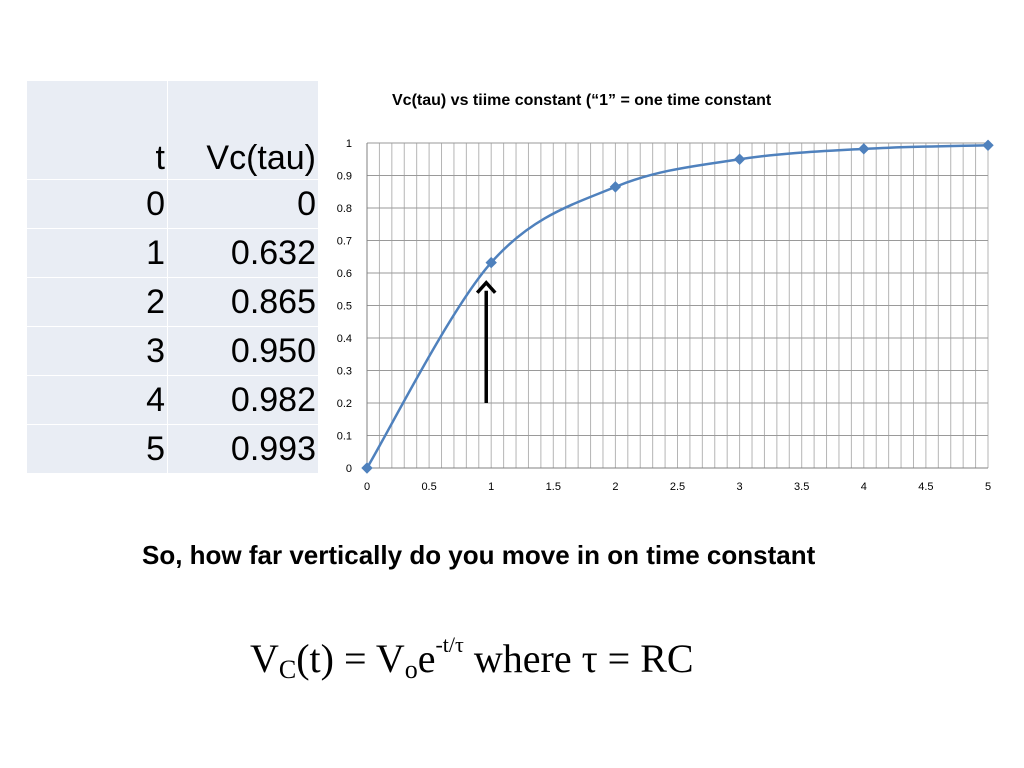  What do you see at coordinates (491, 487) in the screenshot?
I see `x-tick-label: 1` at bounding box center [491, 487].